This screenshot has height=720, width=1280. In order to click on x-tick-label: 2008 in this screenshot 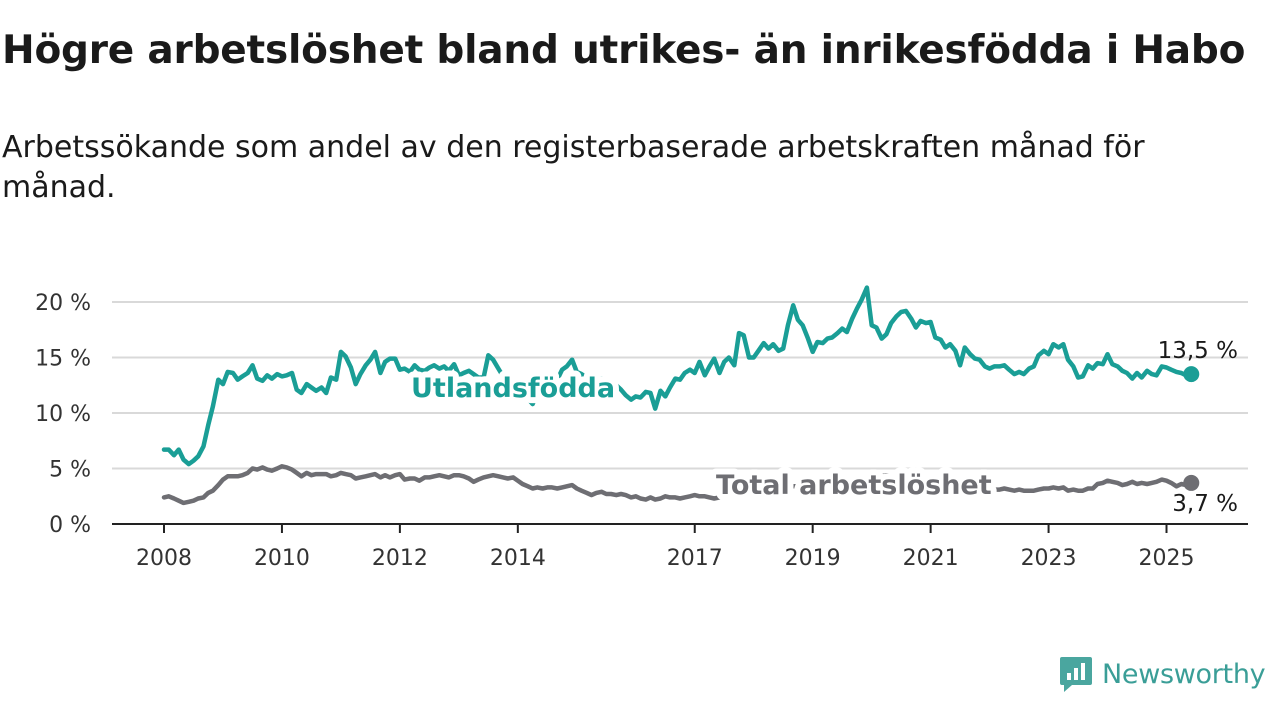, I will do `click(164, 558)`.